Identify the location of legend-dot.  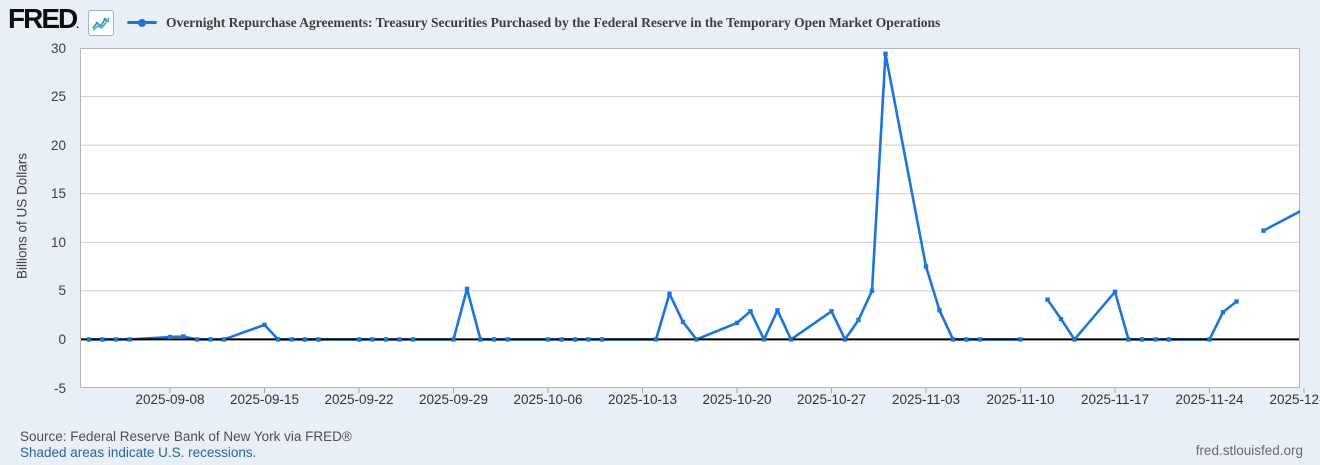
(142, 22).